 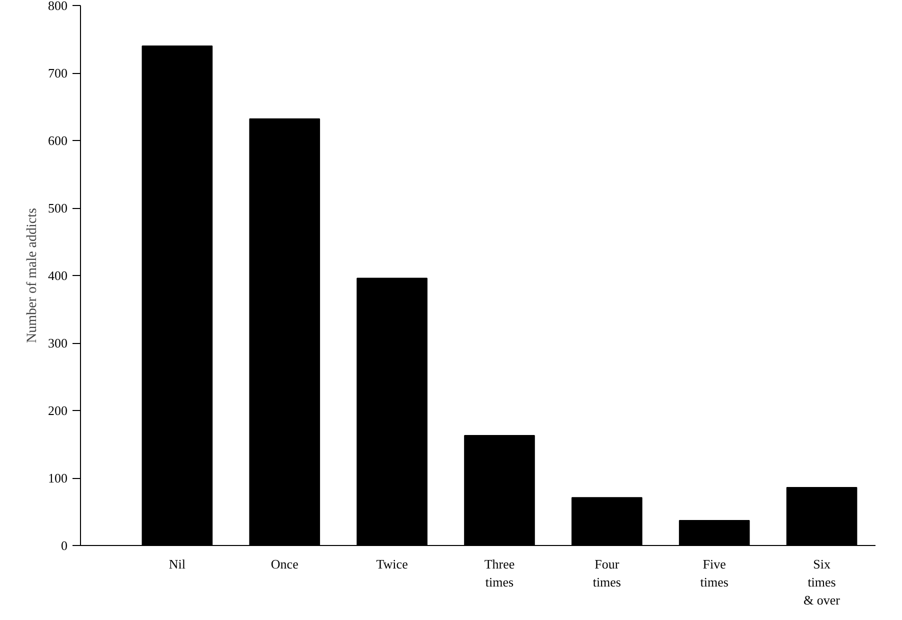 I want to click on y-tick-label: 500, so click(x=58, y=208).